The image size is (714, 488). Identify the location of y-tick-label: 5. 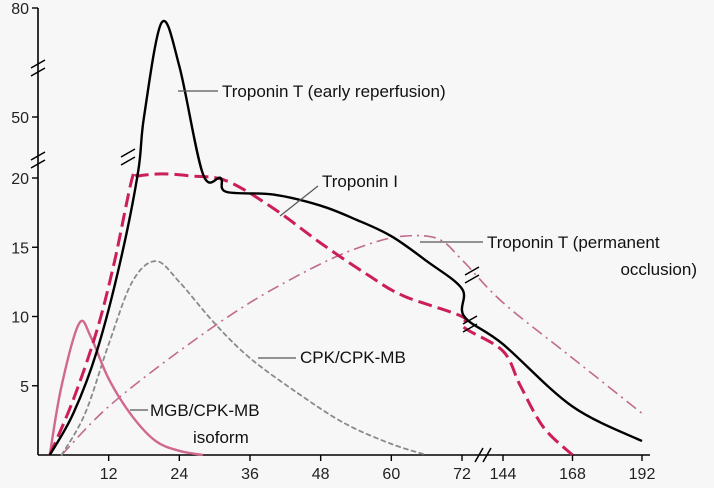
(24, 387).